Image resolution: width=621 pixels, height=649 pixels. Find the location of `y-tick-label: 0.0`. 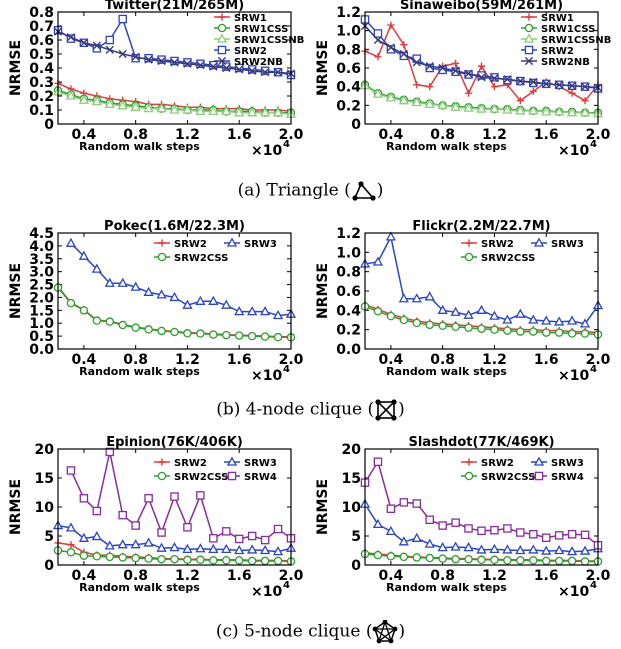

y-tick-label: 0.0 is located at coordinates (41, 350).